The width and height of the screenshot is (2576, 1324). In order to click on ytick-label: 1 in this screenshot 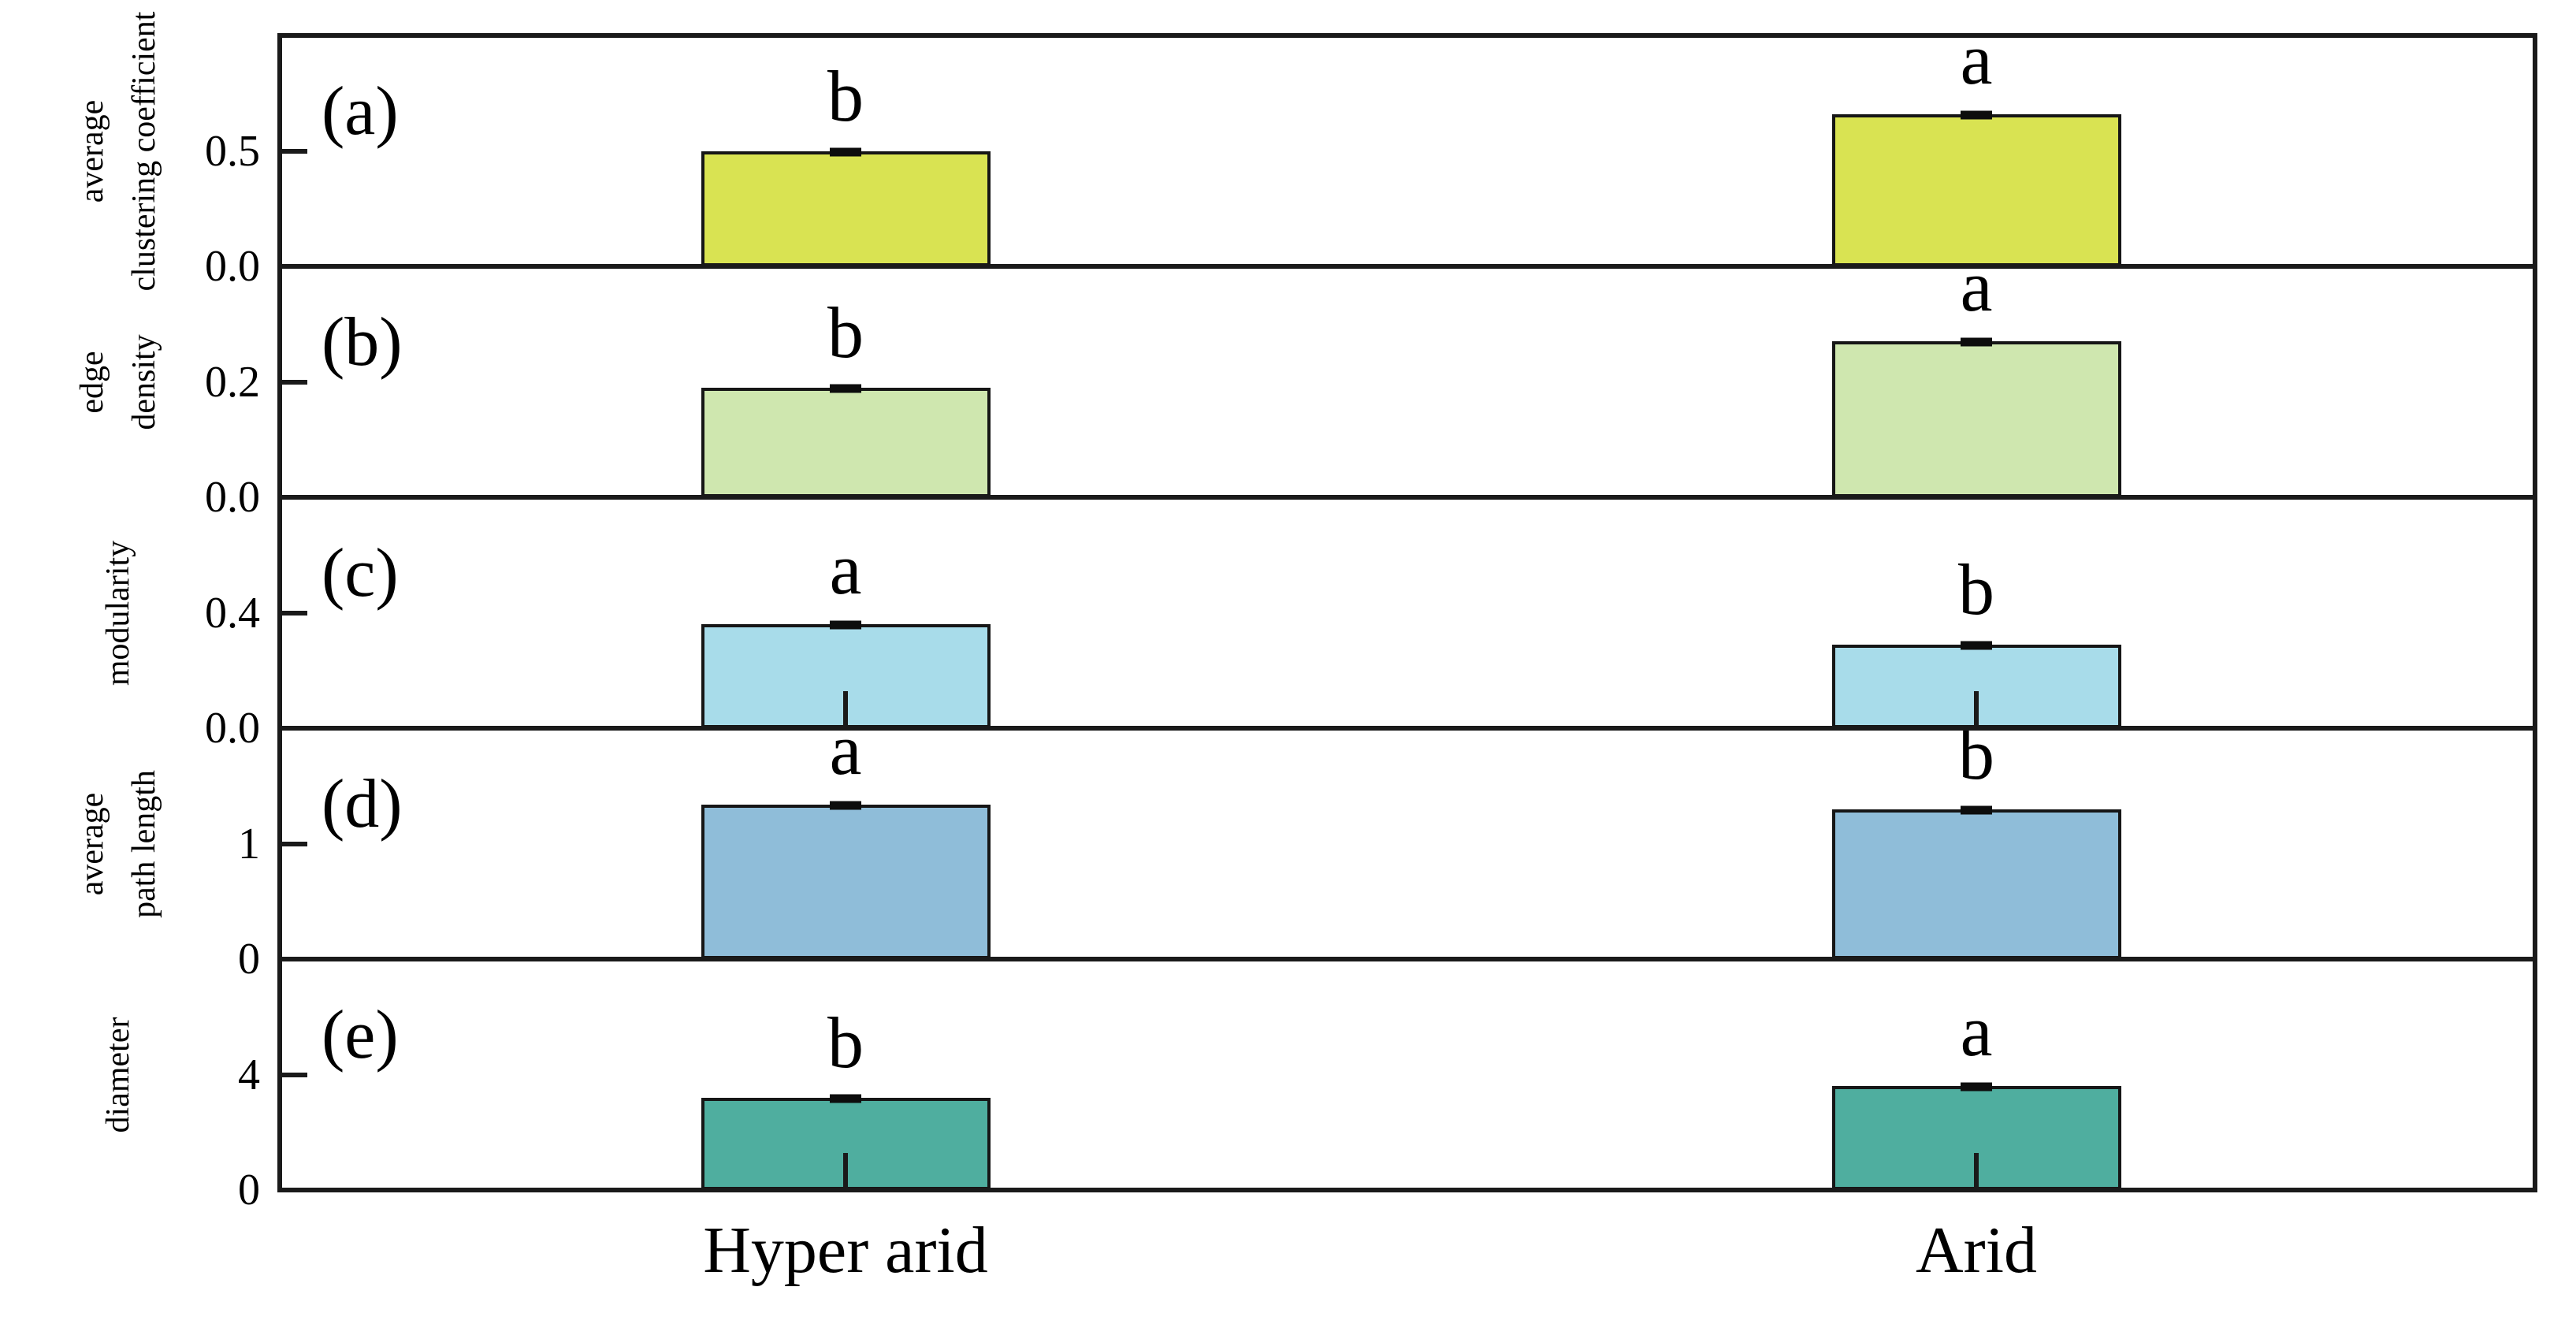, I will do `click(249, 844)`.